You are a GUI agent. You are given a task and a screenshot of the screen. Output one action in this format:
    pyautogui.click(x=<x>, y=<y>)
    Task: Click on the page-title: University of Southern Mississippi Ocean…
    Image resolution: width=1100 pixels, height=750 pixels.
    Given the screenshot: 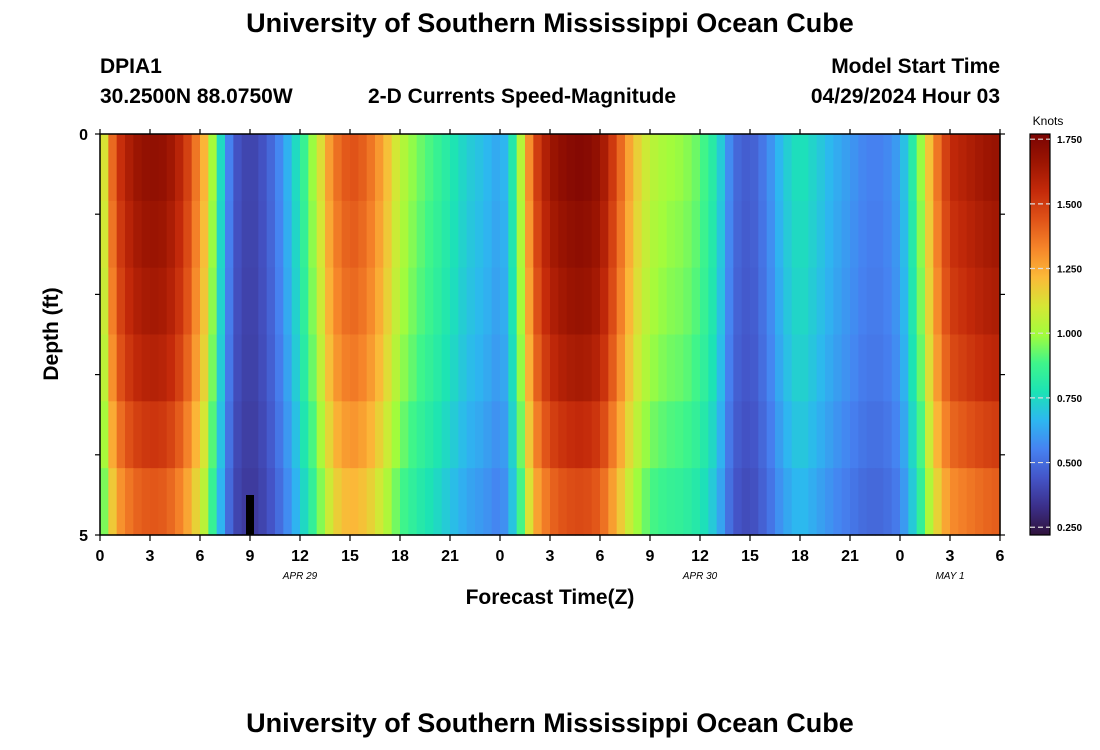 What is the action you would take?
    pyautogui.click(x=550, y=23)
    